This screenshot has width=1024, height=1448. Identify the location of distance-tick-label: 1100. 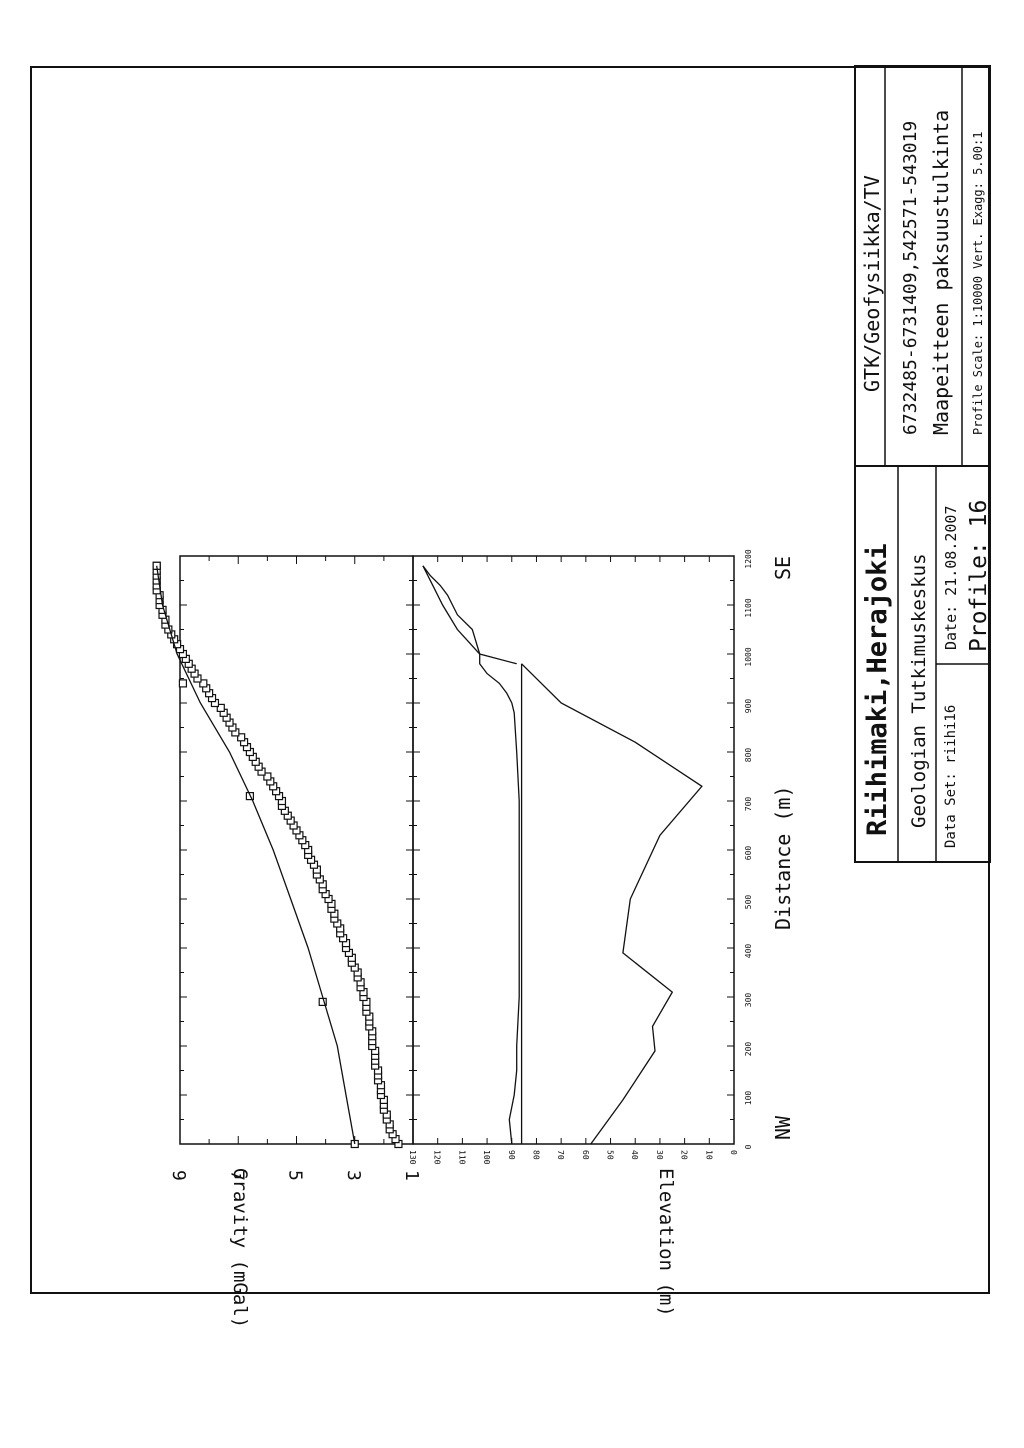
(748, 607).